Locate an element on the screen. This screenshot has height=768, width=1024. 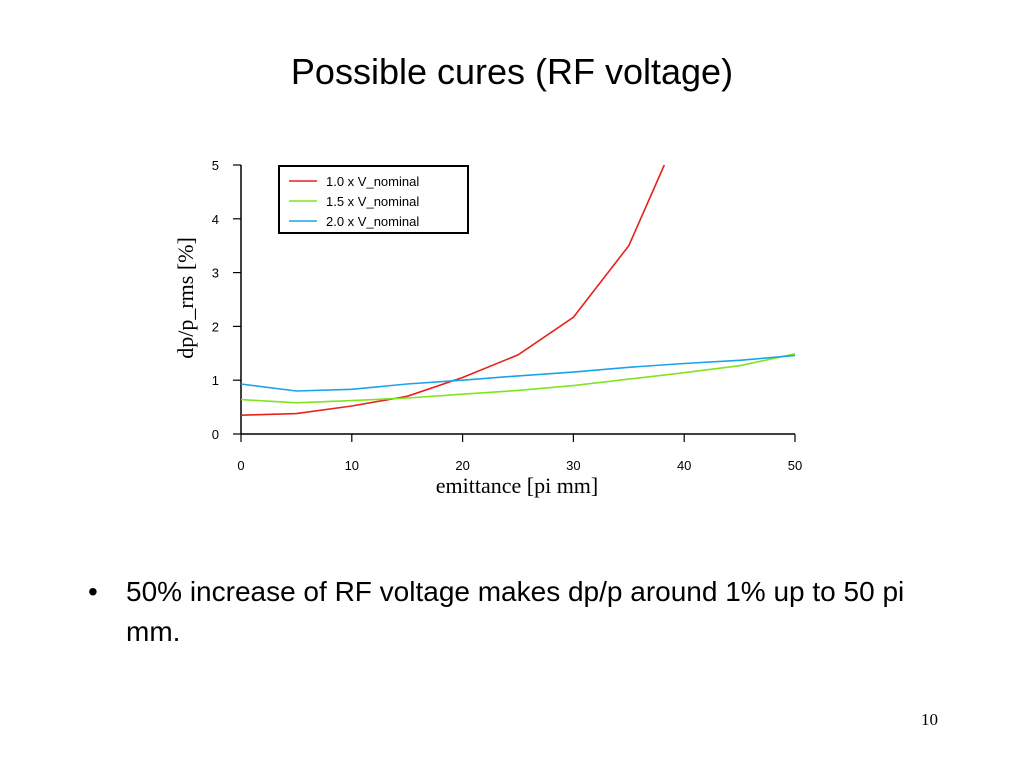
x-tick-label: 10 is located at coordinates (352, 465).